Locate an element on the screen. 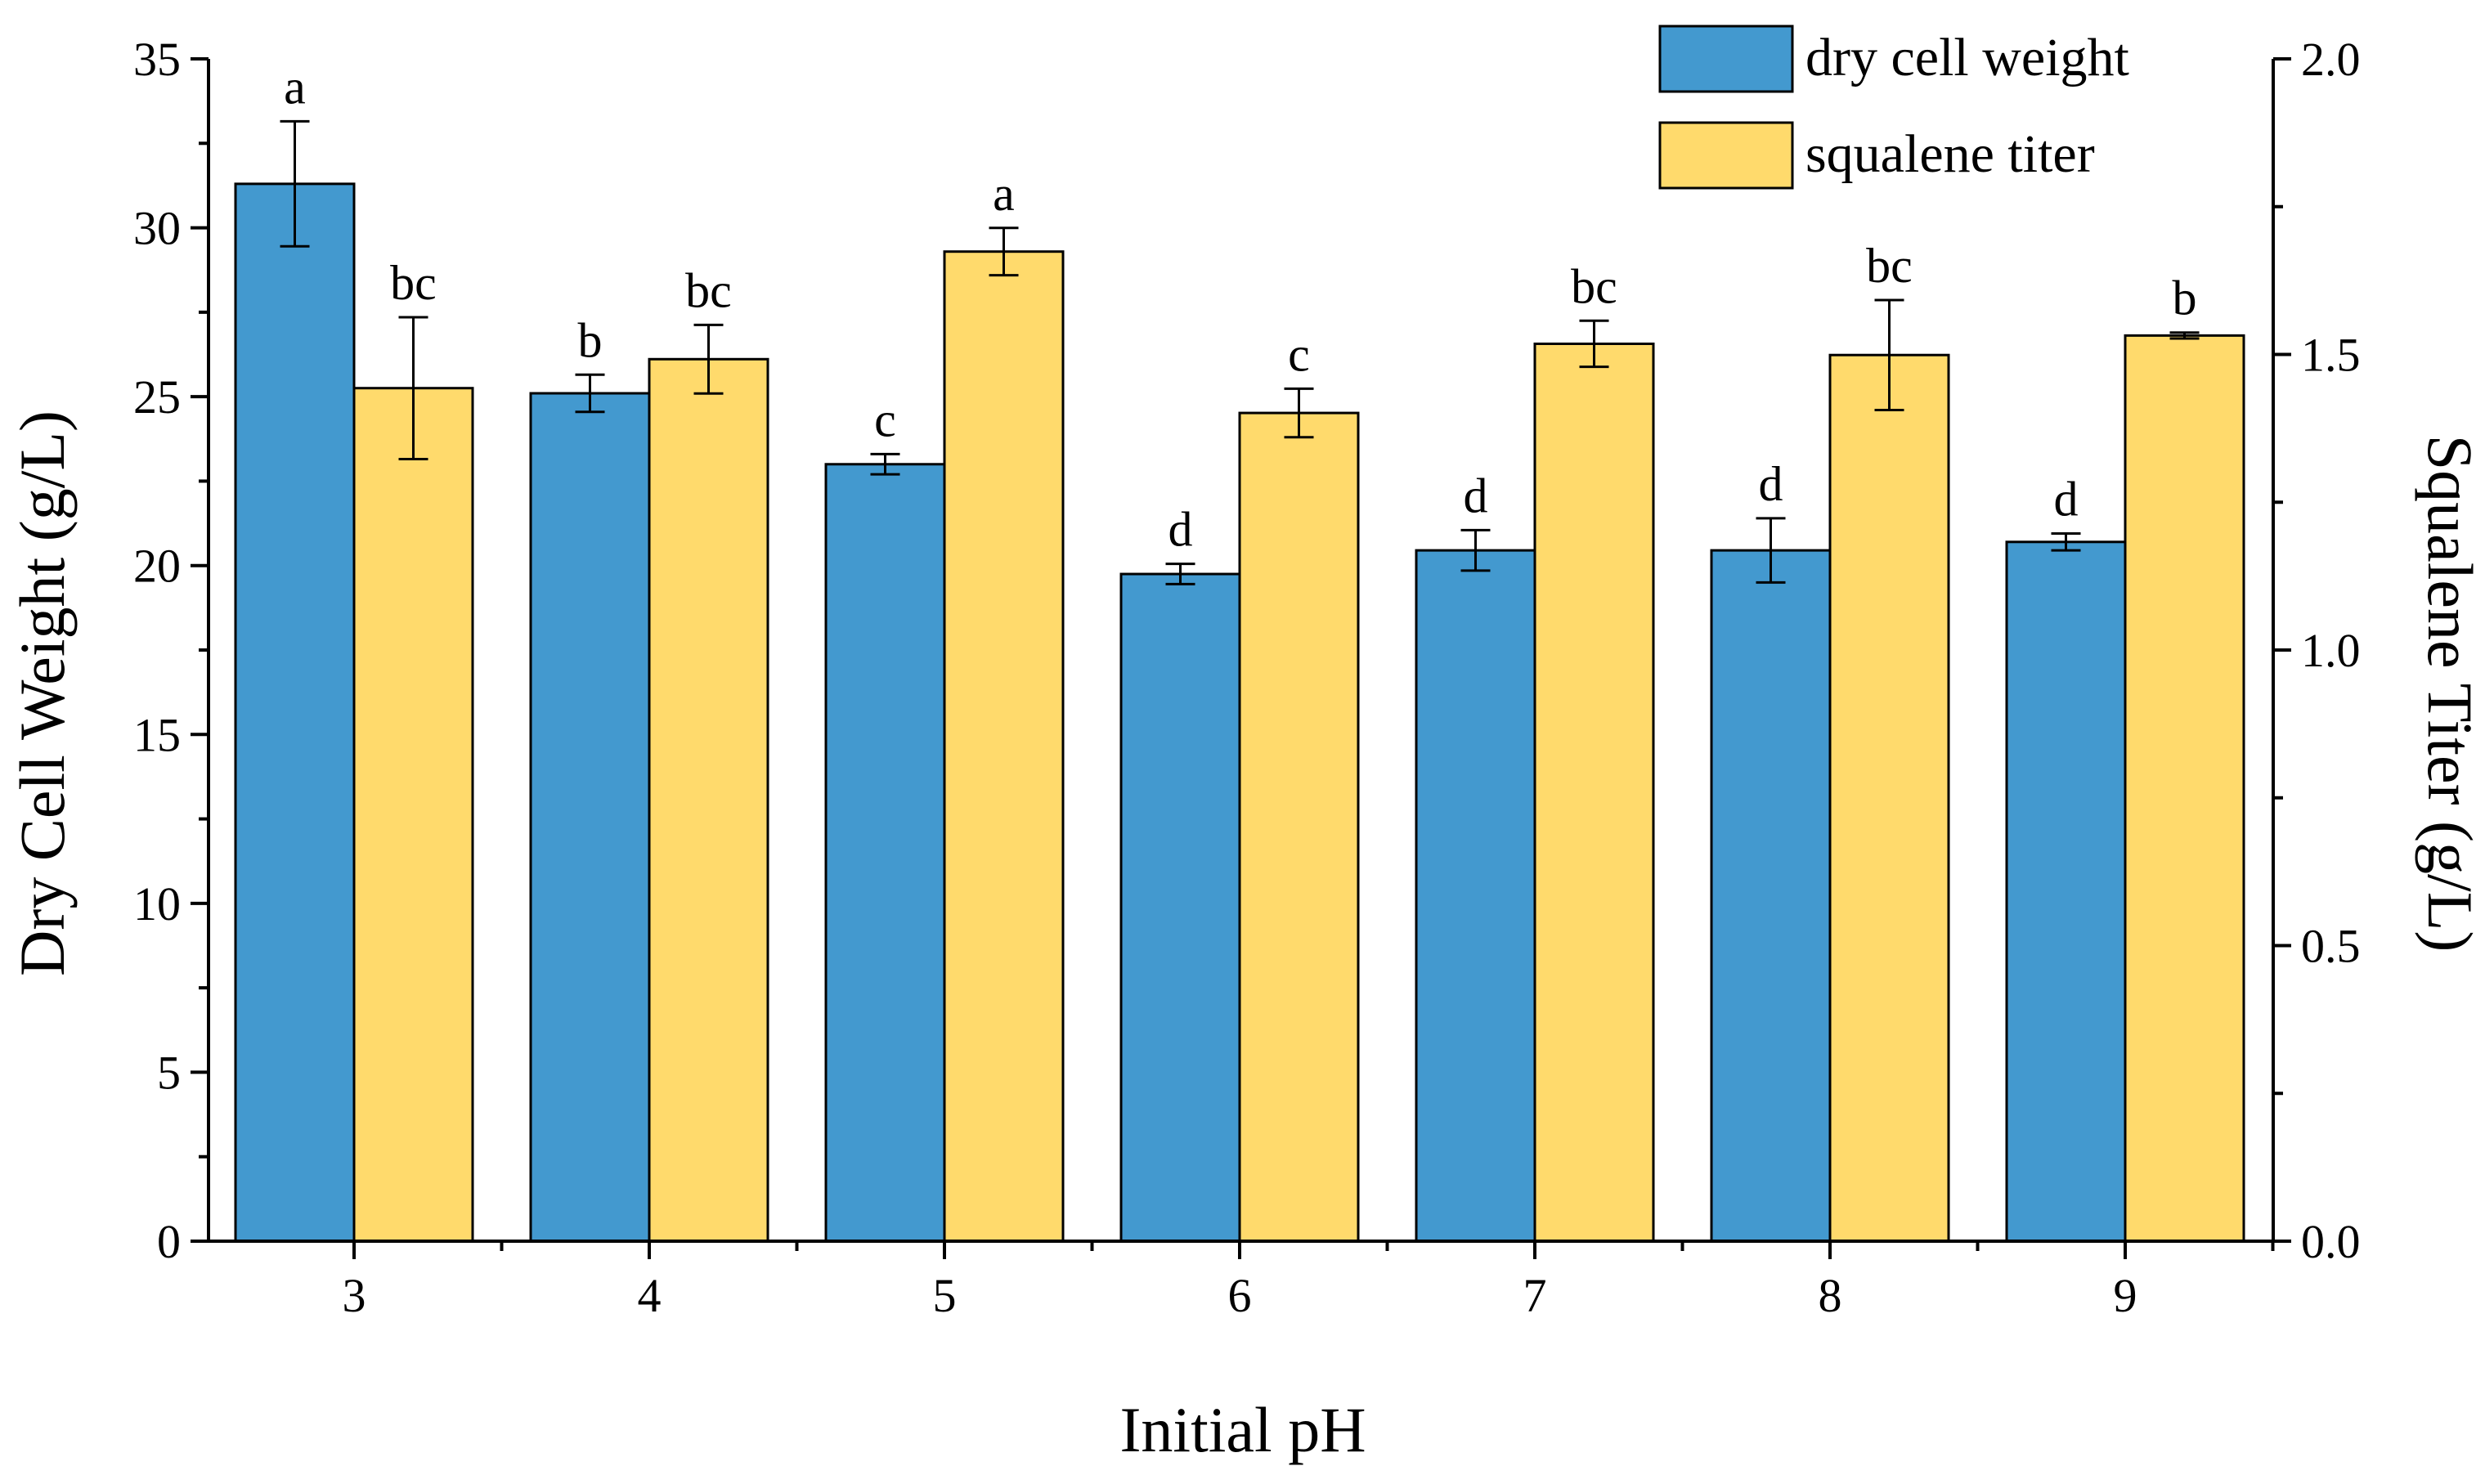 The height and width of the screenshot is (1484, 2485). x-tick-label-8: 8 is located at coordinates (1831, 1295).